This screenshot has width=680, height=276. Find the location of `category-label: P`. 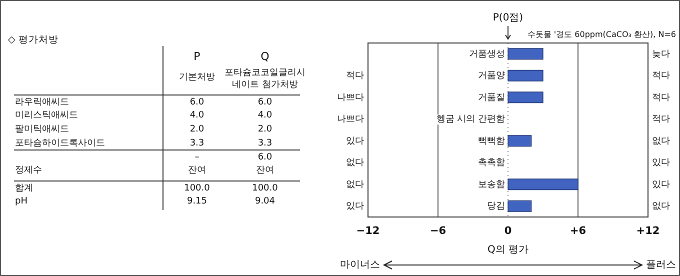

category-label: P is located at coordinates (197, 57).